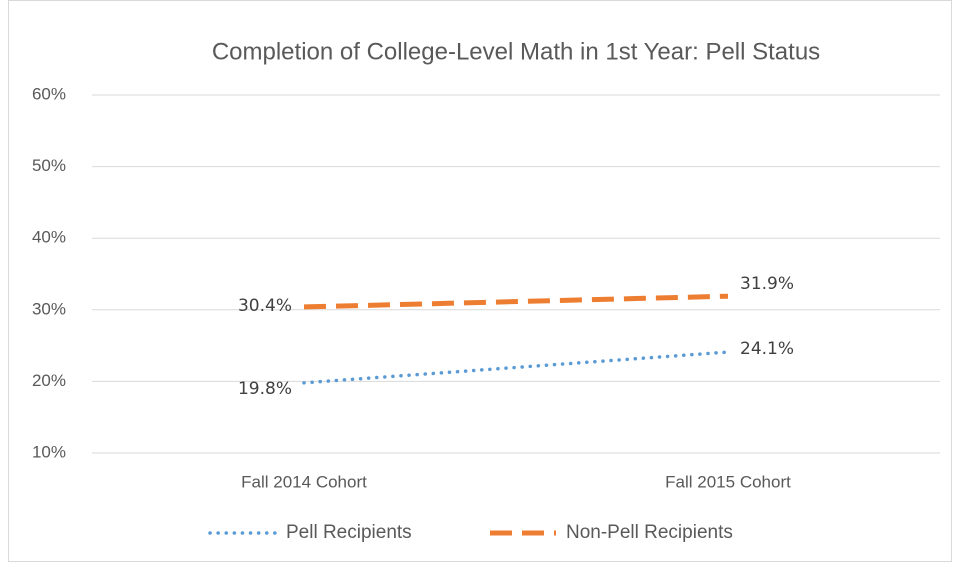 This screenshot has height=562, width=953. Describe the element at coordinates (649, 532) in the screenshot. I see `legend-label: Non-Pell Recipients` at that location.